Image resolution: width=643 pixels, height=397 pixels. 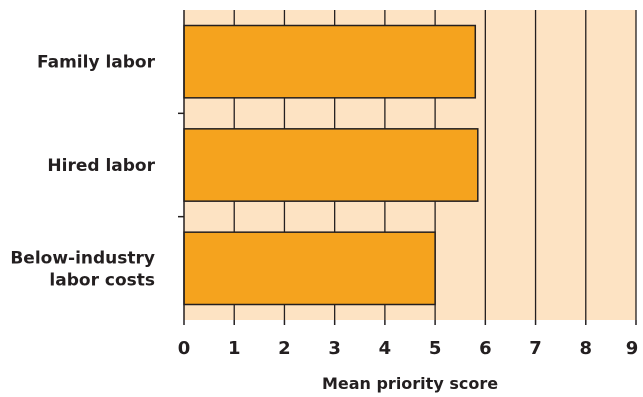 I want to click on x-tick-label-2: 2, so click(x=284, y=348).